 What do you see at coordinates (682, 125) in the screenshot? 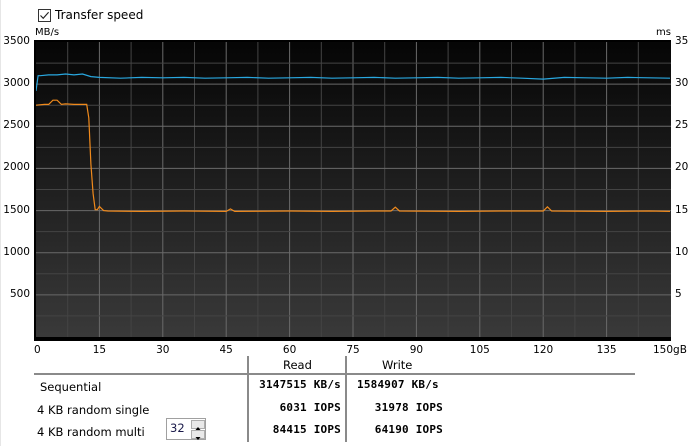
I see `y-tick-right: 25` at bounding box center [682, 125].